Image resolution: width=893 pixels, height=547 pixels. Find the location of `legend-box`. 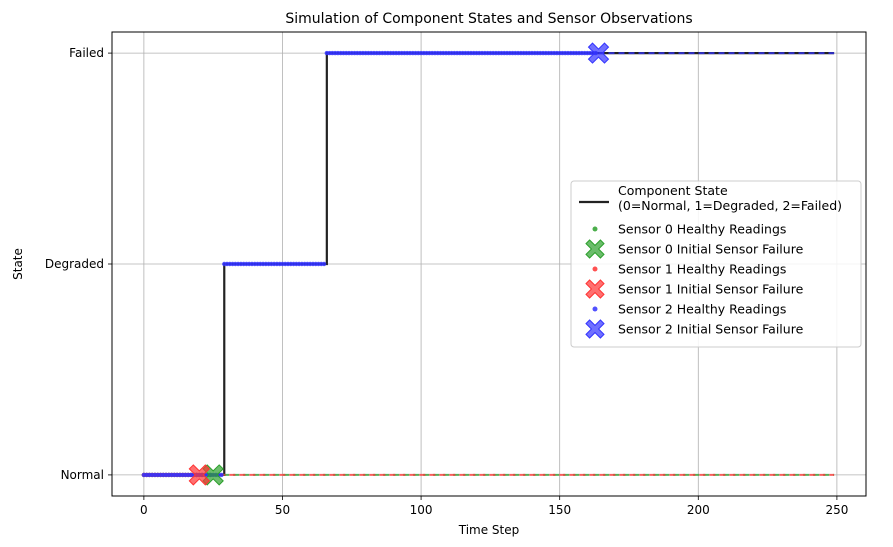

legend-box is located at coordinates (716, 264).